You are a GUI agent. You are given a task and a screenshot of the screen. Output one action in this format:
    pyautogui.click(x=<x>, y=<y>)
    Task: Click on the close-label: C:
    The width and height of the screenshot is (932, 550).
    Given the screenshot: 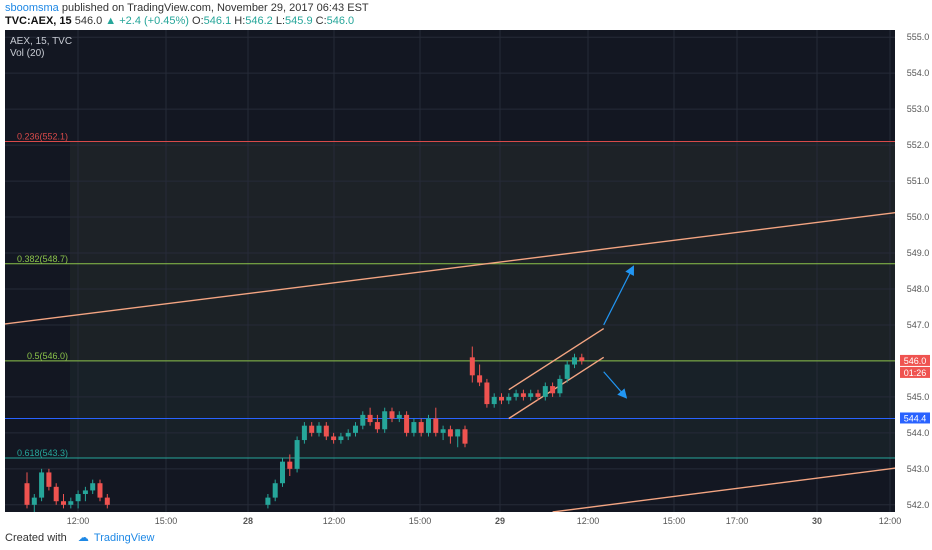 What is the action you would take?
    pyautogui.click(x=321, y=21)
    